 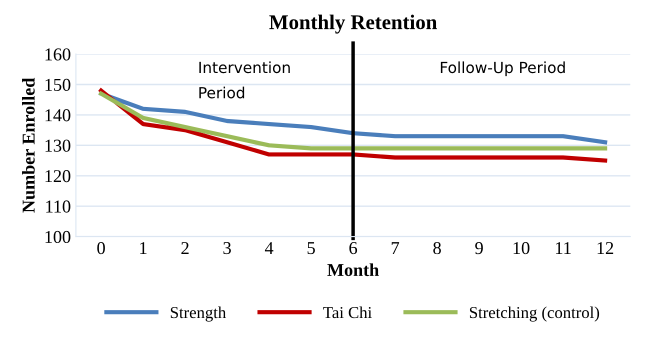 I want to click on x-axis-title: Month, so click(x=353, y=269).